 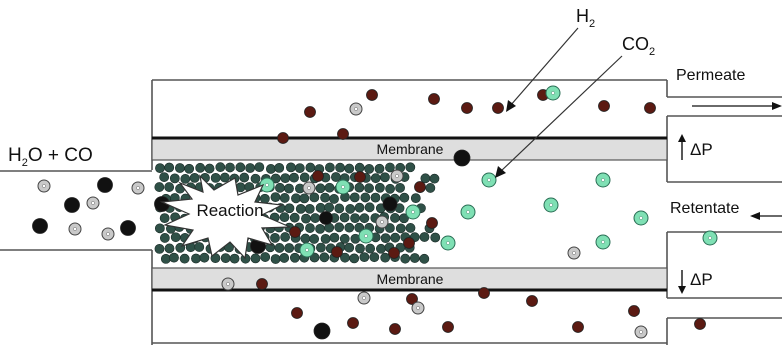 What do you see at coordinates (701, 149) in the screenshot?
I see `dp-top-label: ΔP` at bounding box center [701, 149].